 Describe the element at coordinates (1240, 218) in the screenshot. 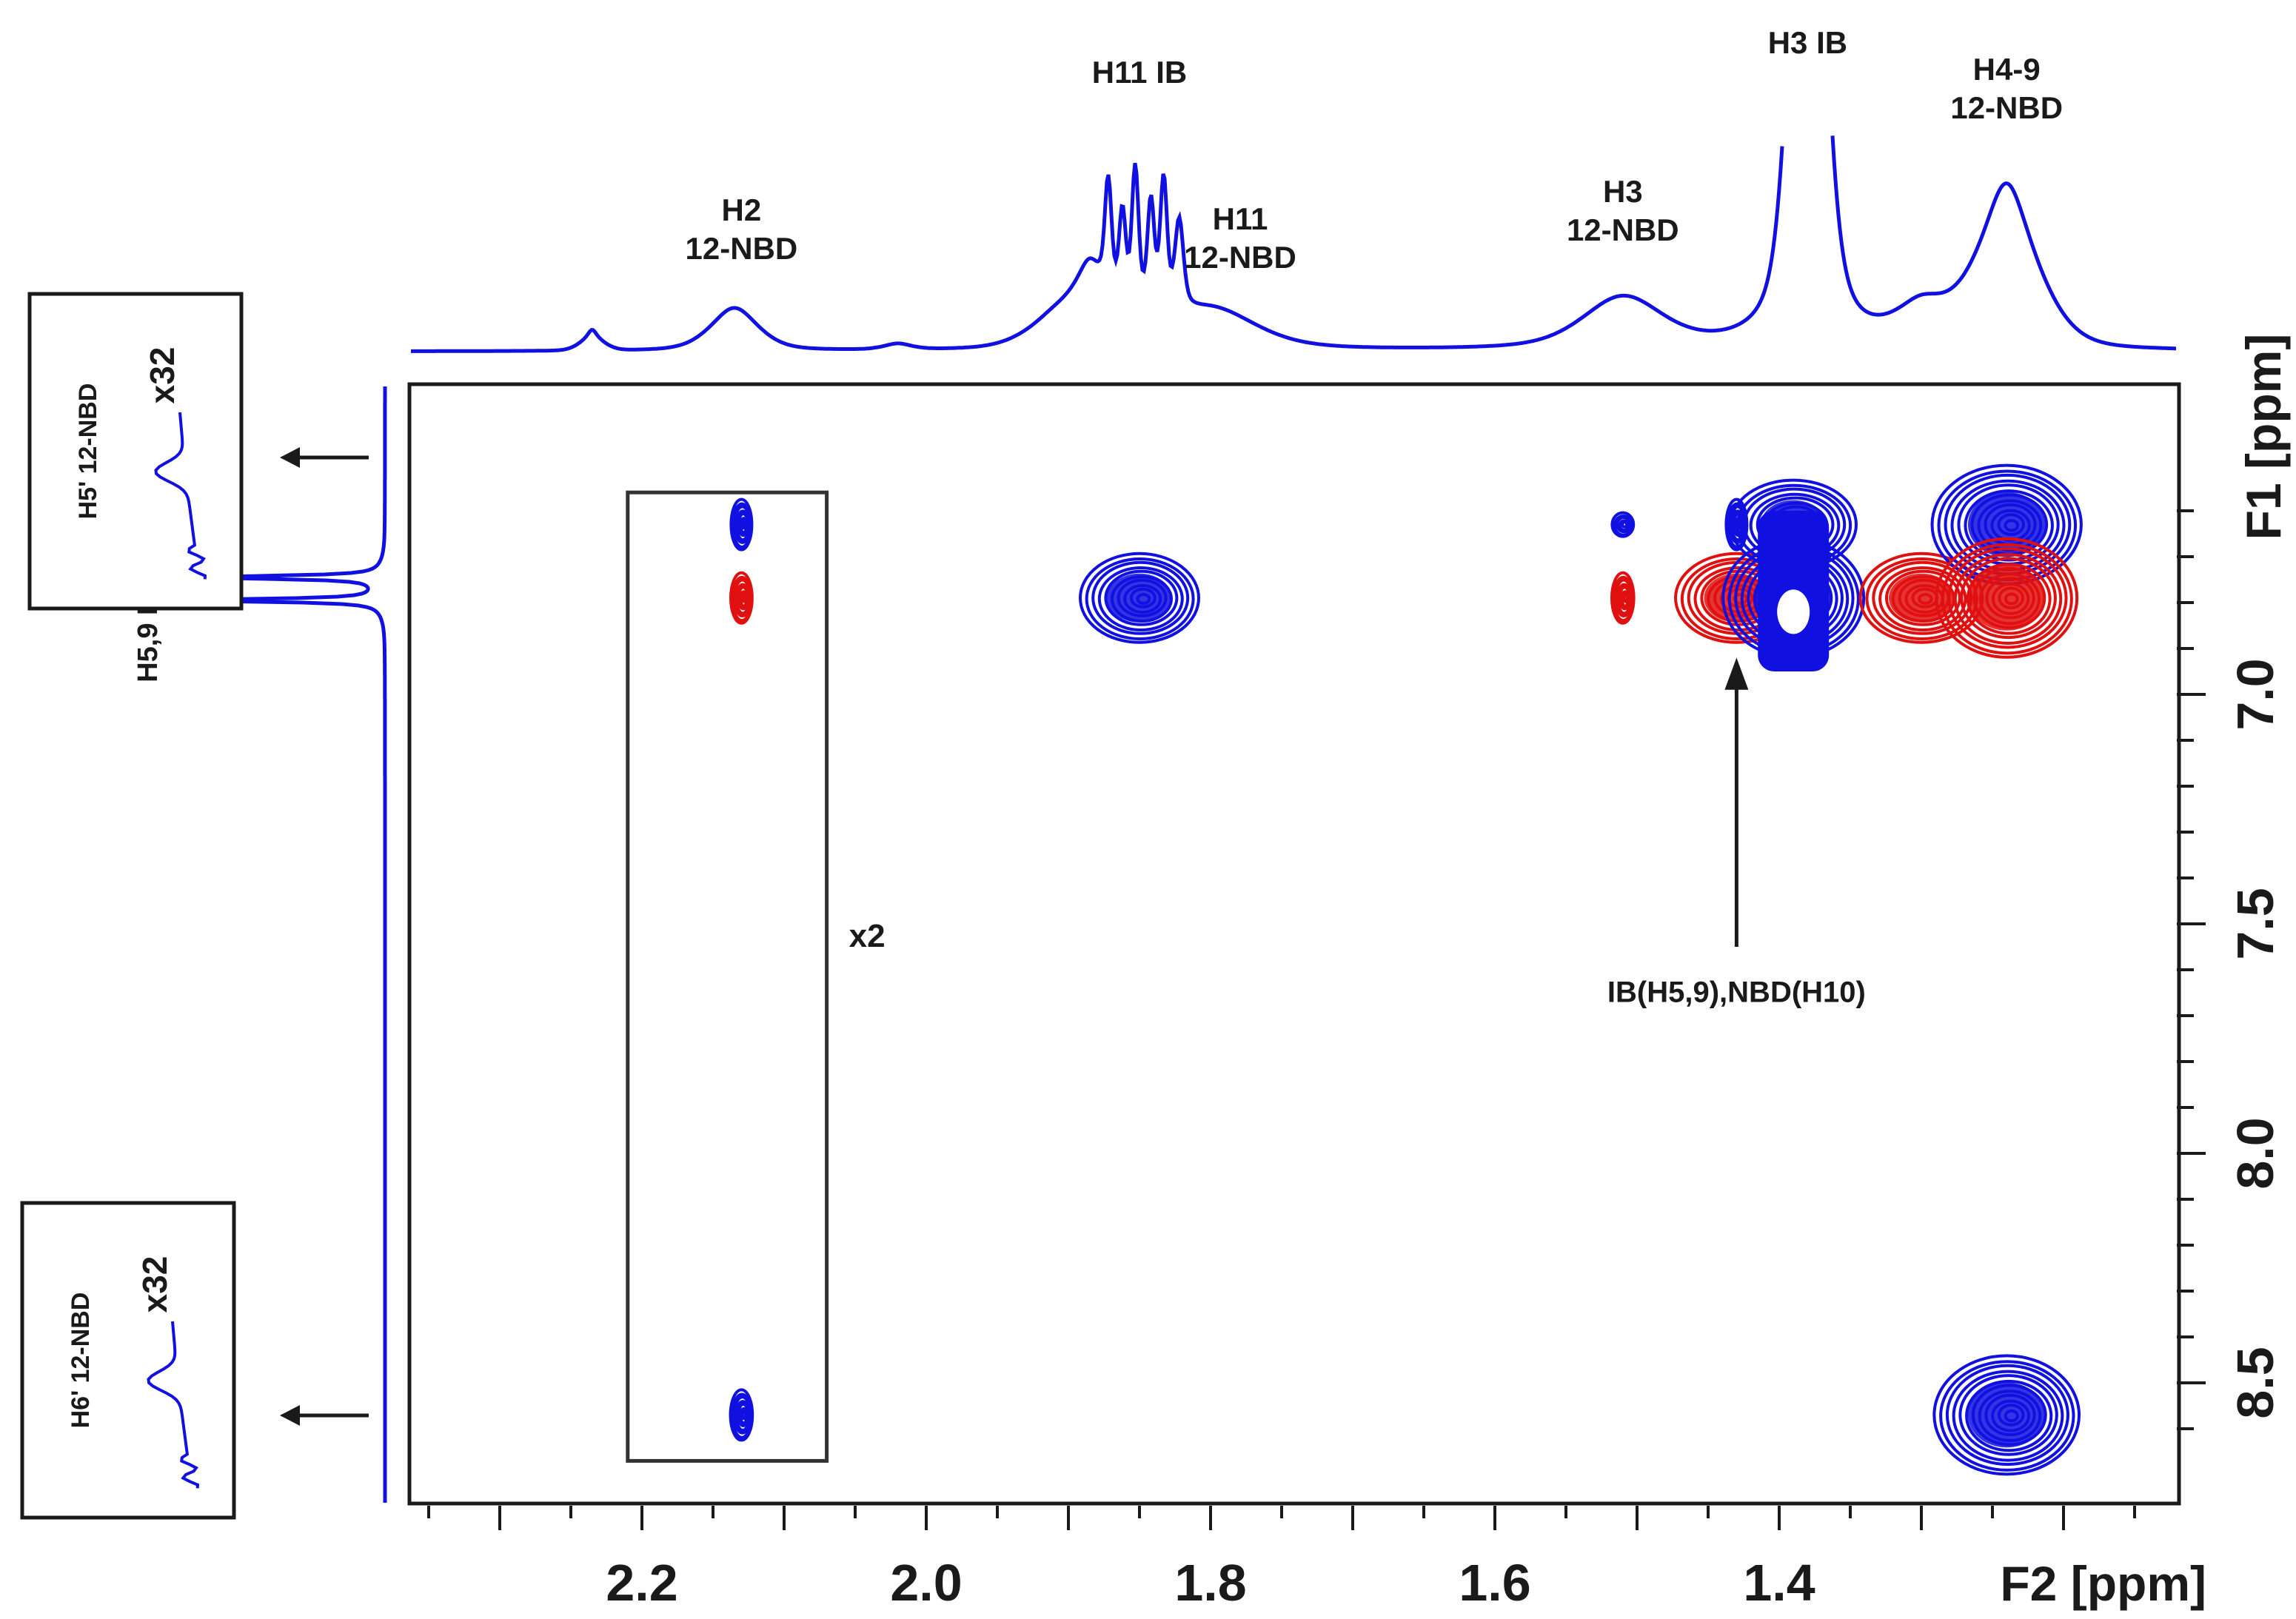

I see `top-peak-label: H11` at that location.